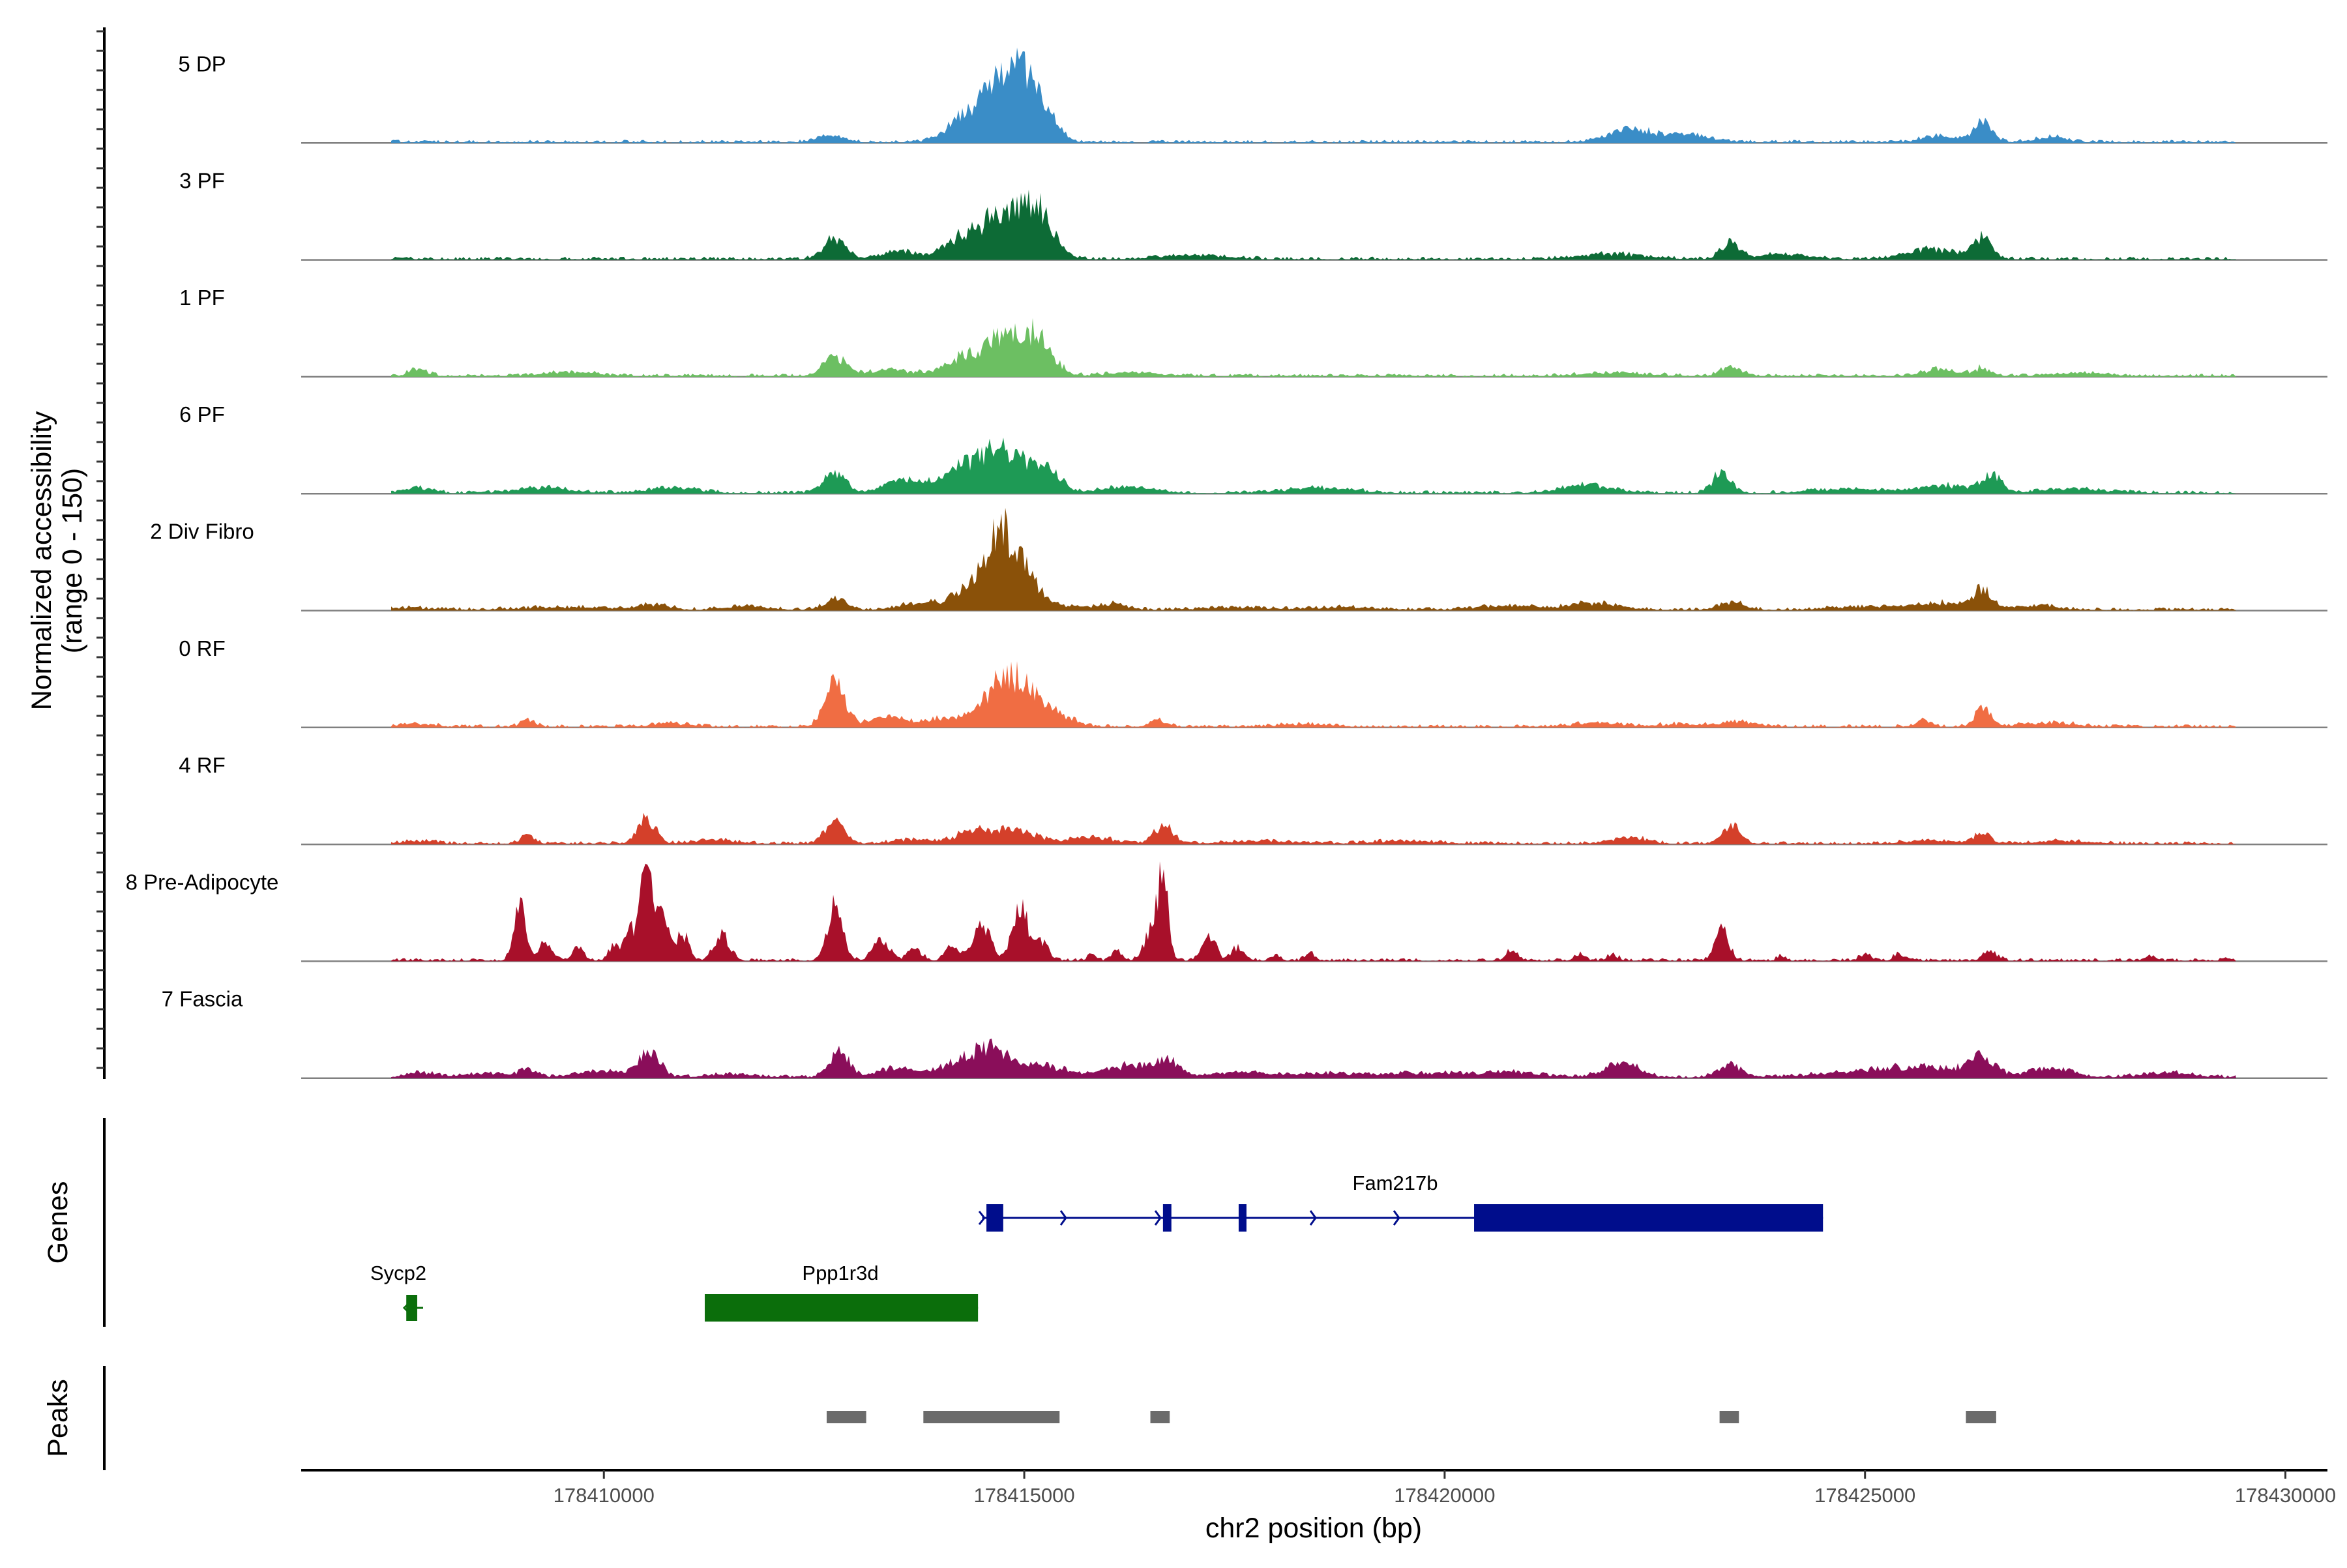 The height and width of the screenshot is (1568, 2347). What do you see at coordinates (202, 64) in the screenshot?
I see `track-label: 5 DP` at bounding box center [202, 64].